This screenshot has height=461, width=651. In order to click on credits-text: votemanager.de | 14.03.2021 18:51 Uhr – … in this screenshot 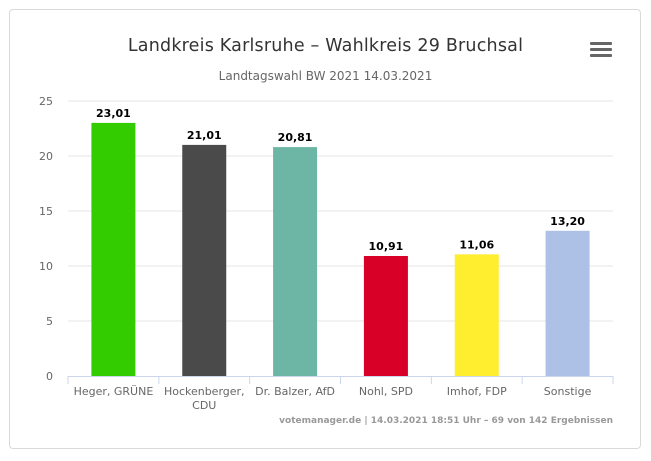, I will do `click(446, 421)`.